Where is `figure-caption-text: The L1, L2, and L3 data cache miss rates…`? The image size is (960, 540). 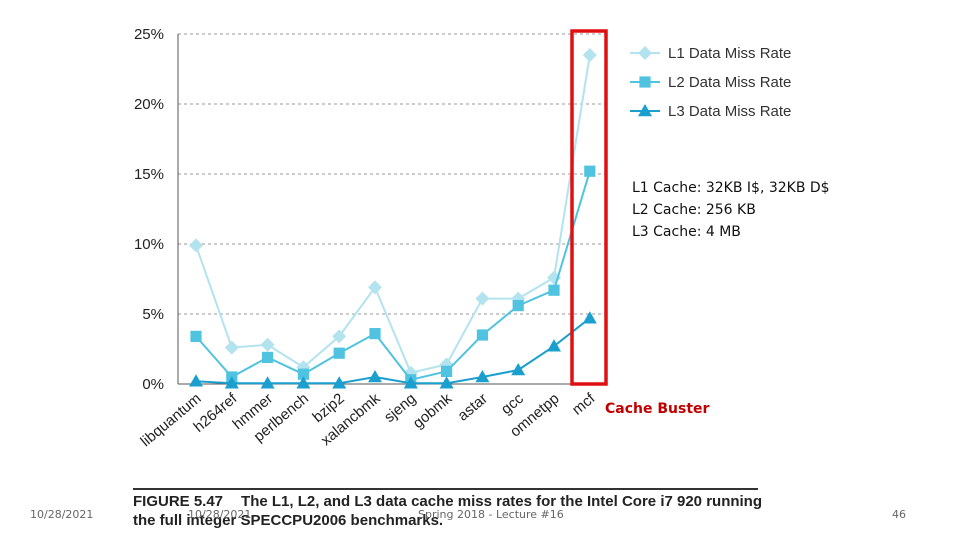 figure-caption-text: The L1, L2, and L3 data cache miss rates… is located at coordinates (448, 511).